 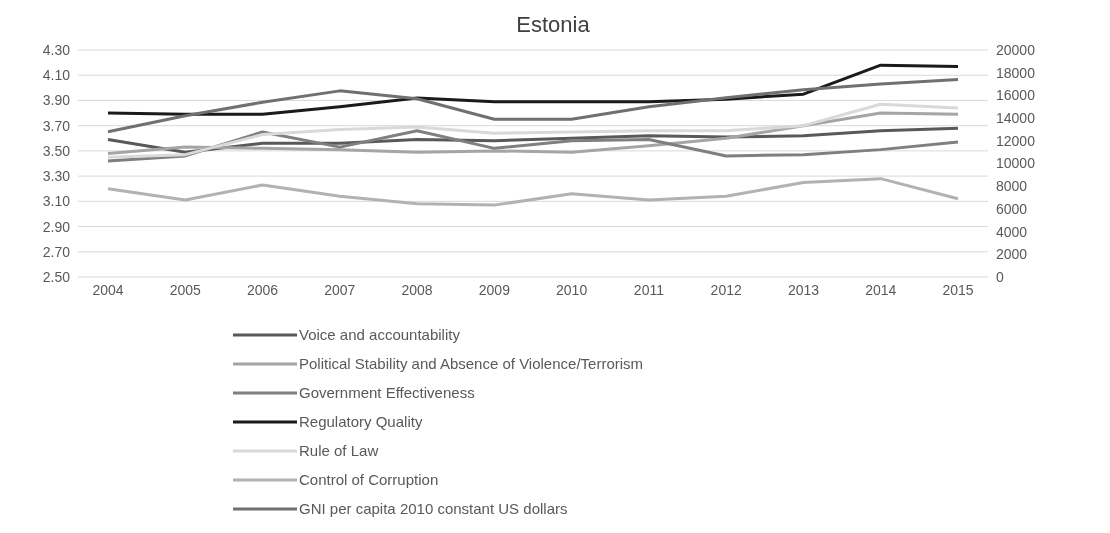 What do you see at coordinates (958, 289) in the screenshot?
I see `x-tick-label: 2015` at bounding box center [958, 289].